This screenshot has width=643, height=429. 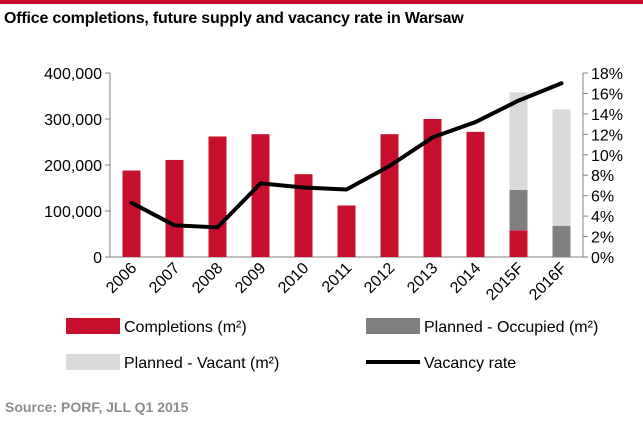 I want to click on legend-swatch-planned-occupied-m, so click(x=393, y=326).